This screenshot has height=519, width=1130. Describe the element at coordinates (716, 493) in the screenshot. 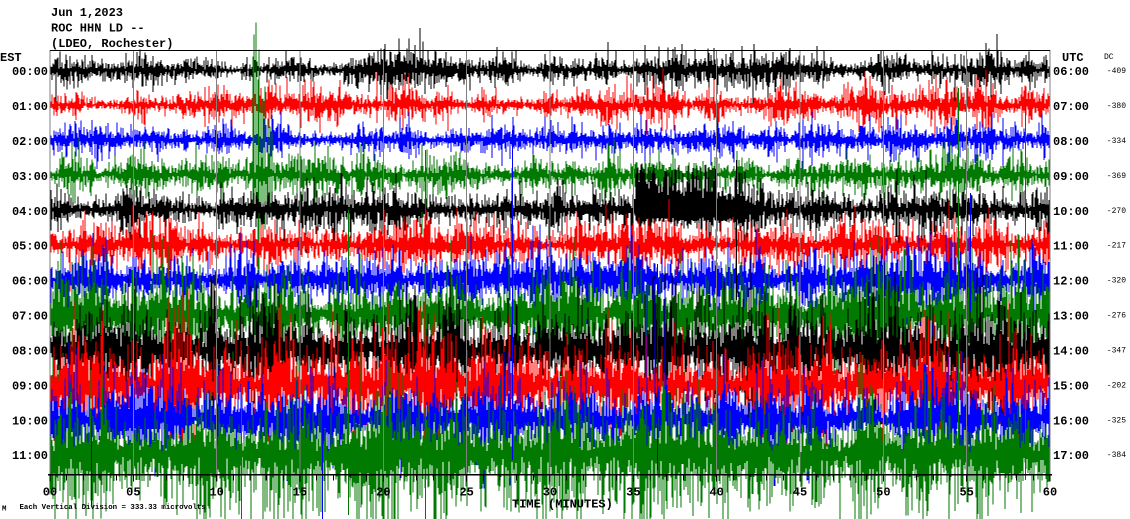

I see `svg-text: 40` at that location.